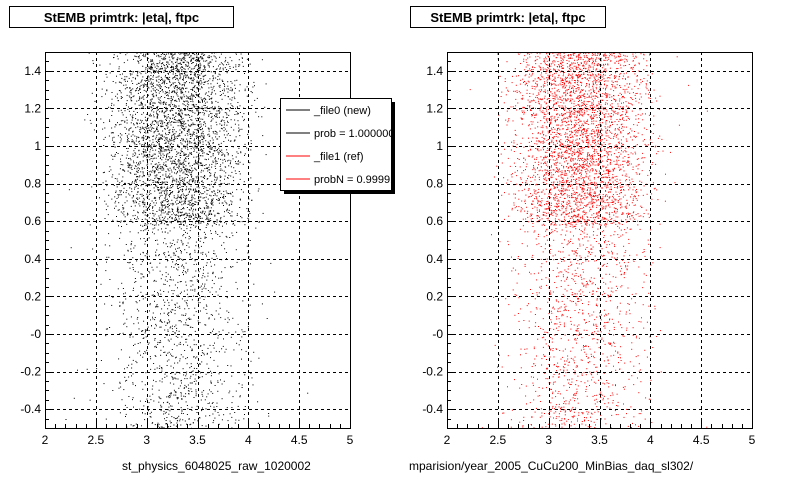 This screenshot has height=480, width=800. What do you see at coordinates (508, 17) in the screenshot?
I see `chart-title-right: StEMB primtrk: |eta|, ftpc` at bounding box center [508, 17].